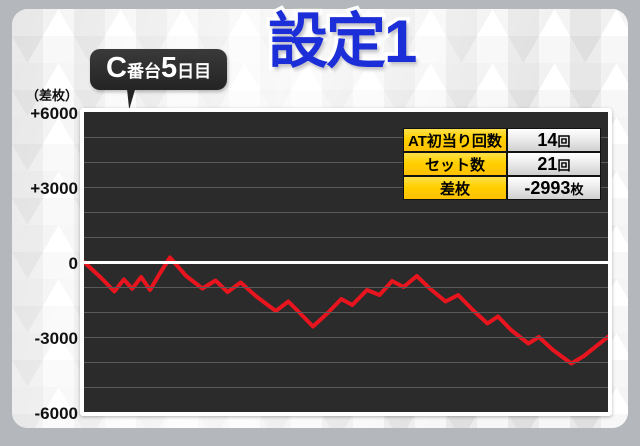  What do you see at coordinates (169, 68) in the screenshot?
I see `badge-day-number: 5` at bounding box center [169, 68].